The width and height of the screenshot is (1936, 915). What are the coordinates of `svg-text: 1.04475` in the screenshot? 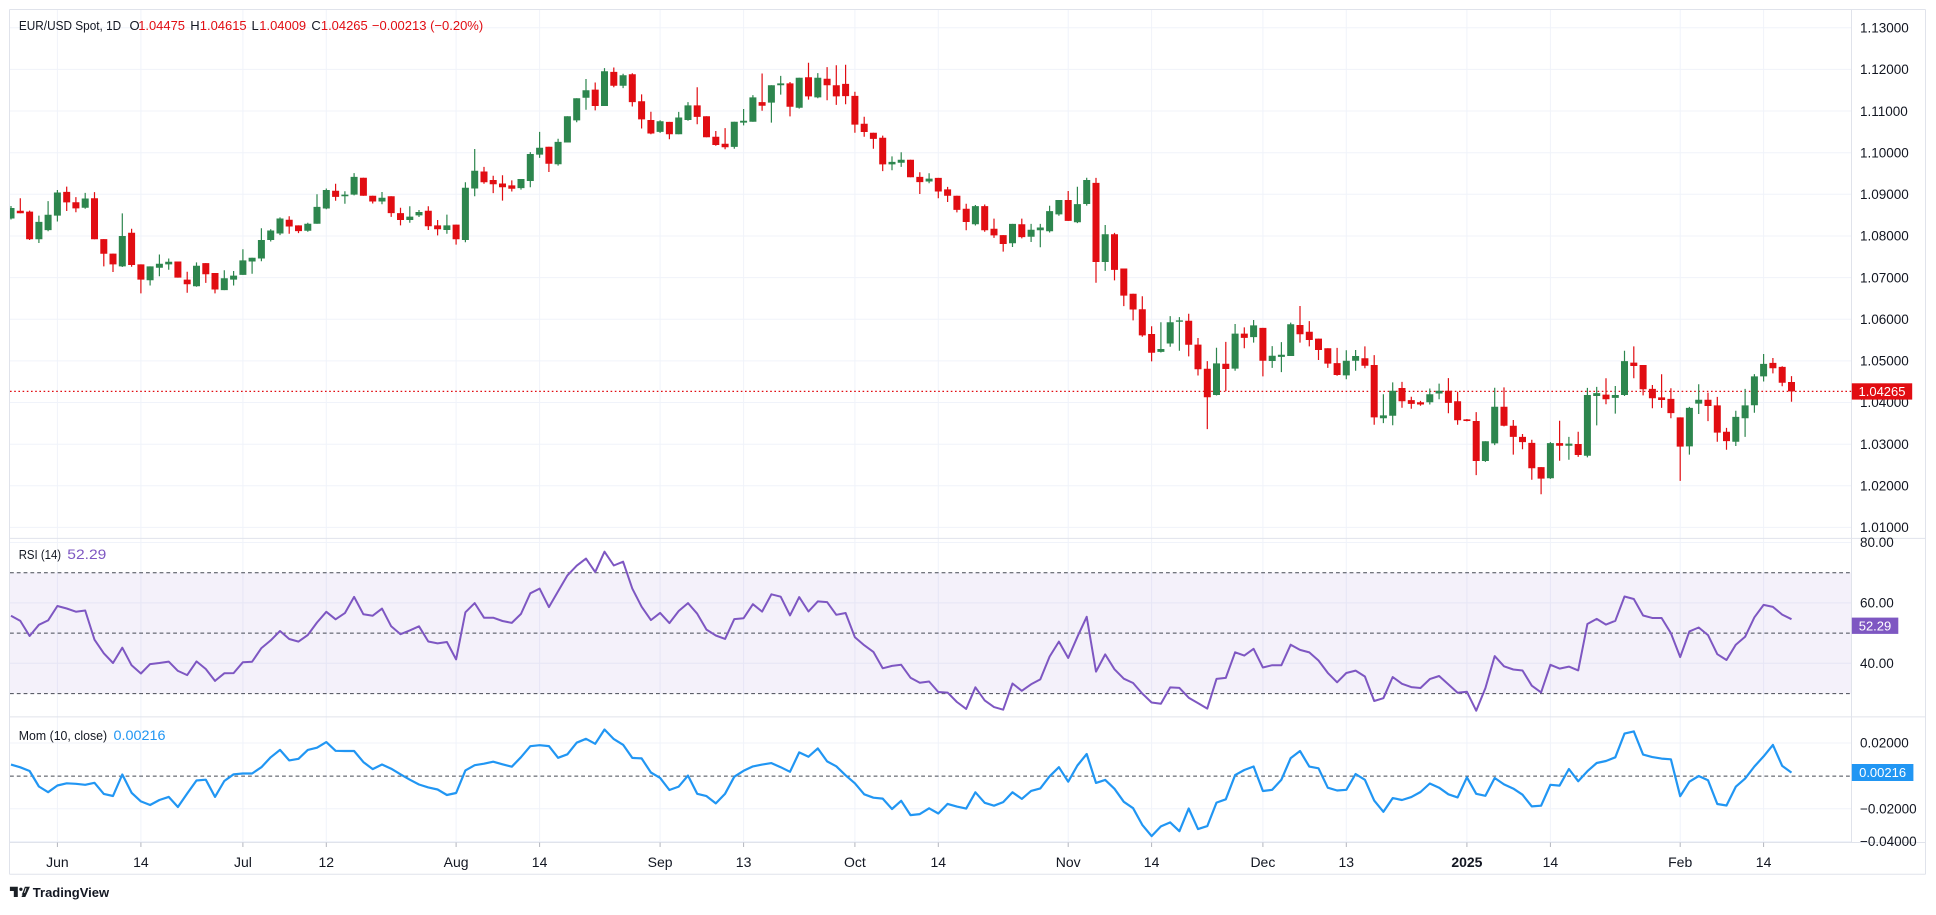 It's located at (161, 25).